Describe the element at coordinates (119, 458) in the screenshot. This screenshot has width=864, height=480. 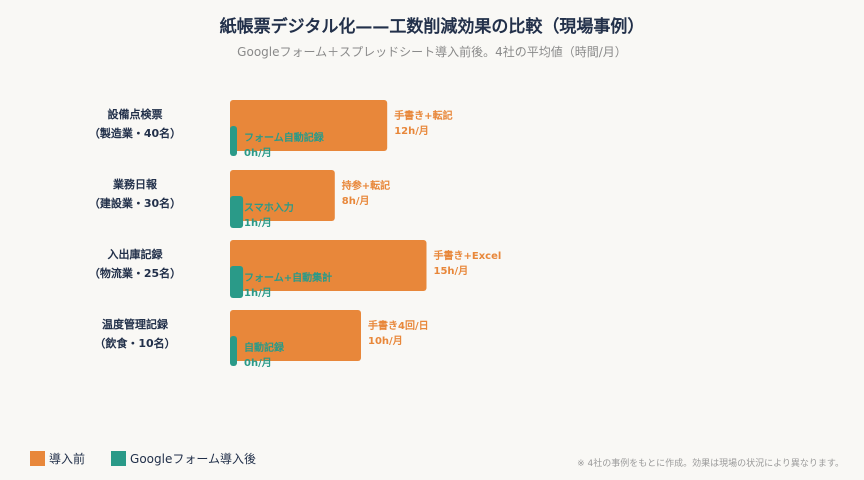
I see `legend-swatch-after` at that location.